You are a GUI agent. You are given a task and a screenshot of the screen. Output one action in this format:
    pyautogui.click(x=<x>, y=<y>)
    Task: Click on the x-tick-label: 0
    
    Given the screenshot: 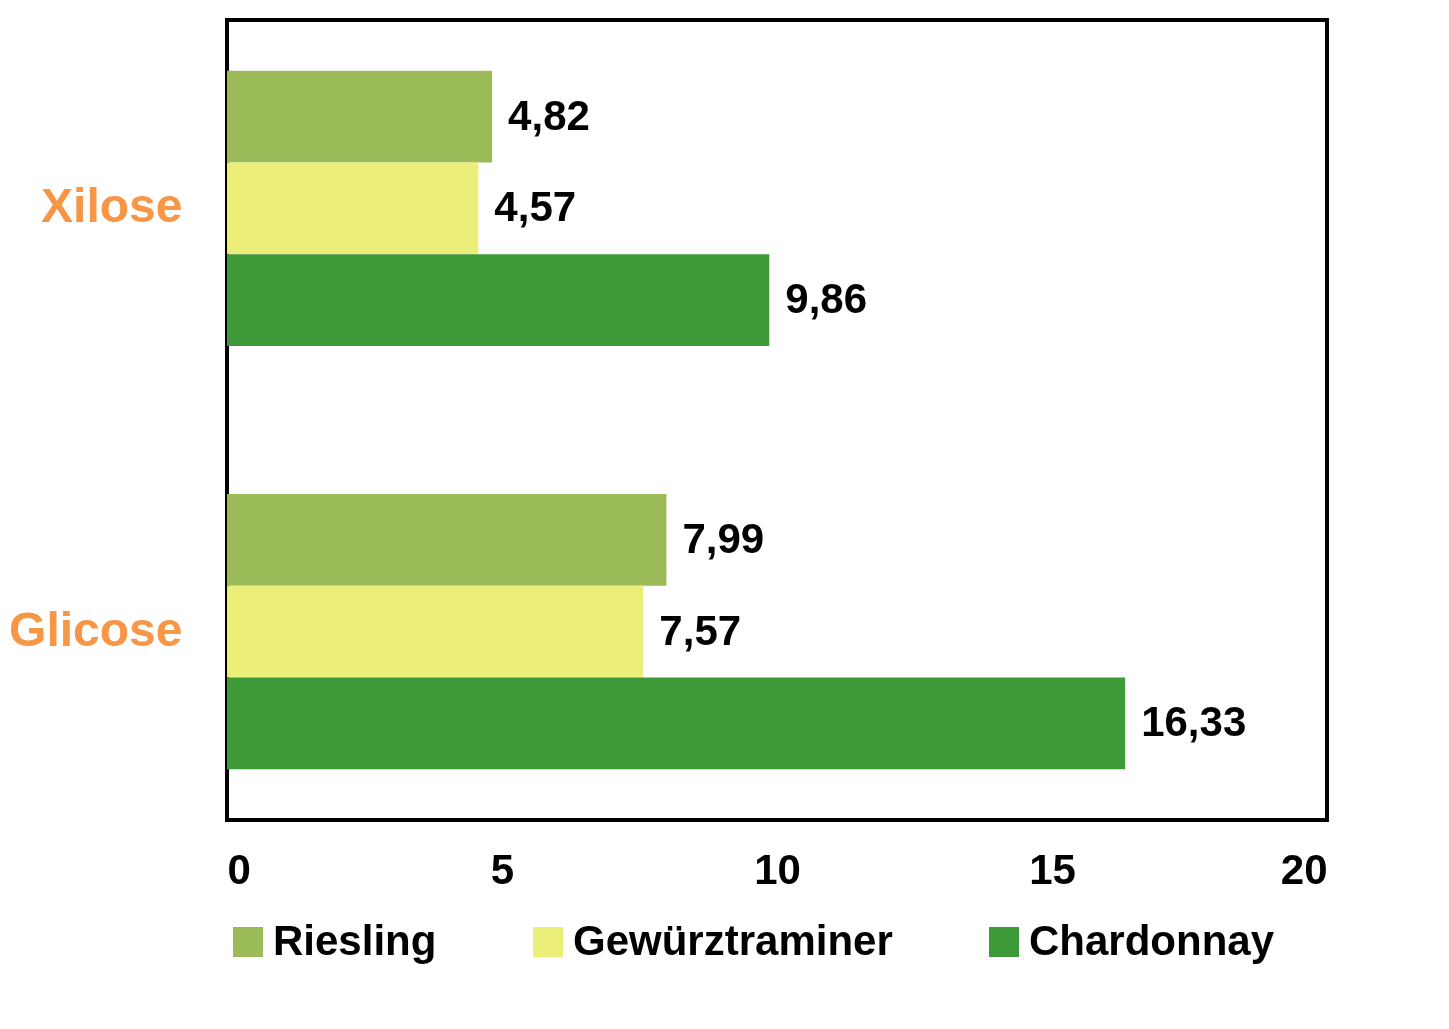 What is the action you would take?
    pyautogui.click(x=239, y=869)
    